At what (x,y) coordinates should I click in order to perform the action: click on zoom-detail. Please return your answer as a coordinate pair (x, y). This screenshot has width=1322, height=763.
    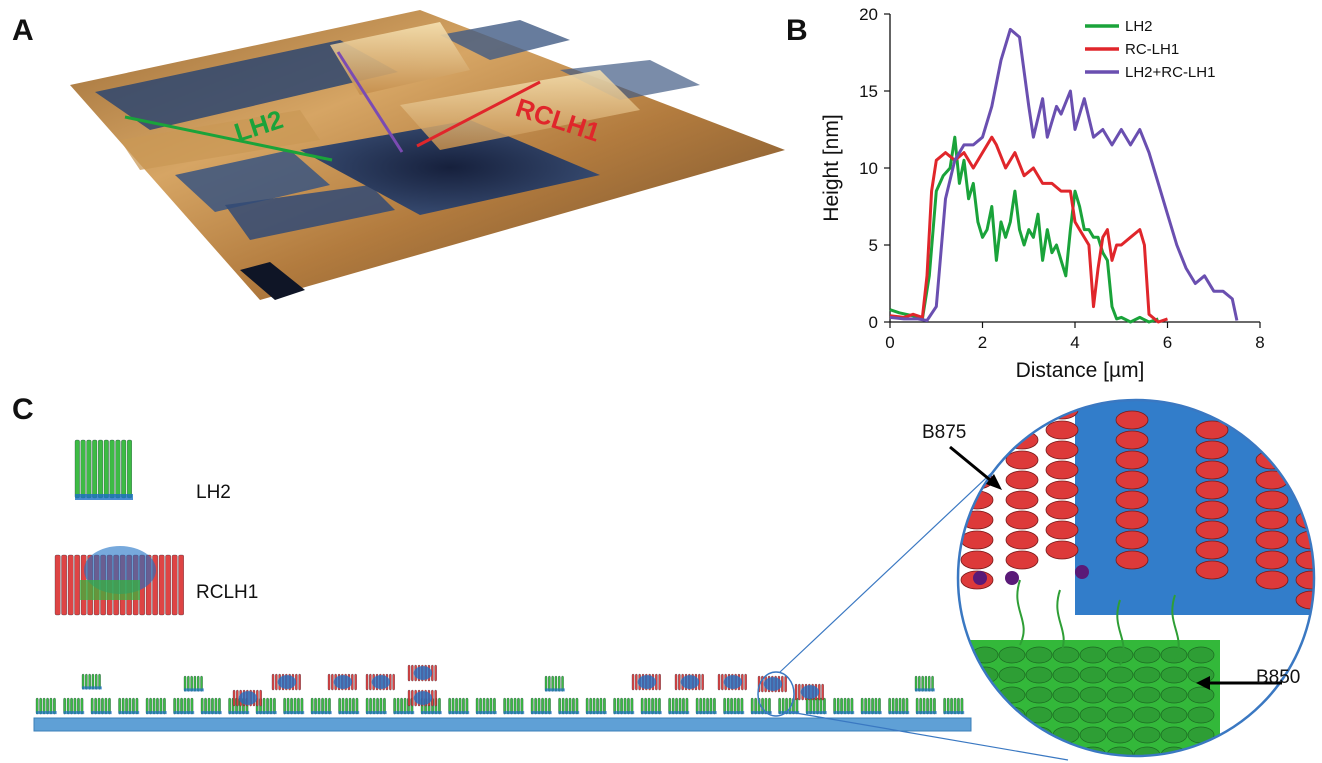
    Looking at the image, I should click on (1136, 578).